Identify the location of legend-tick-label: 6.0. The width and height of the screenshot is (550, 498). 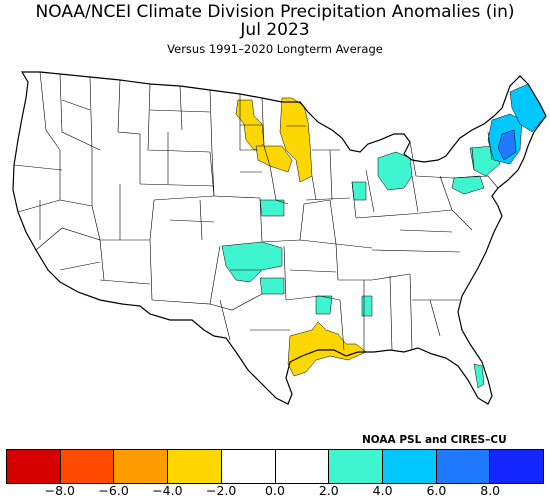
(436, 490).